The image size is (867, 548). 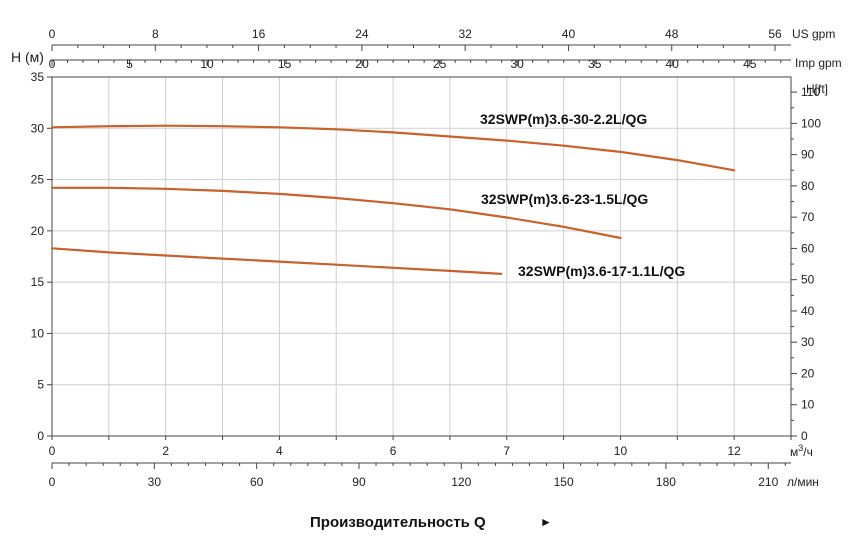 I want to click on y-right-axis-label: H[ft], so click(x=817, y=89).